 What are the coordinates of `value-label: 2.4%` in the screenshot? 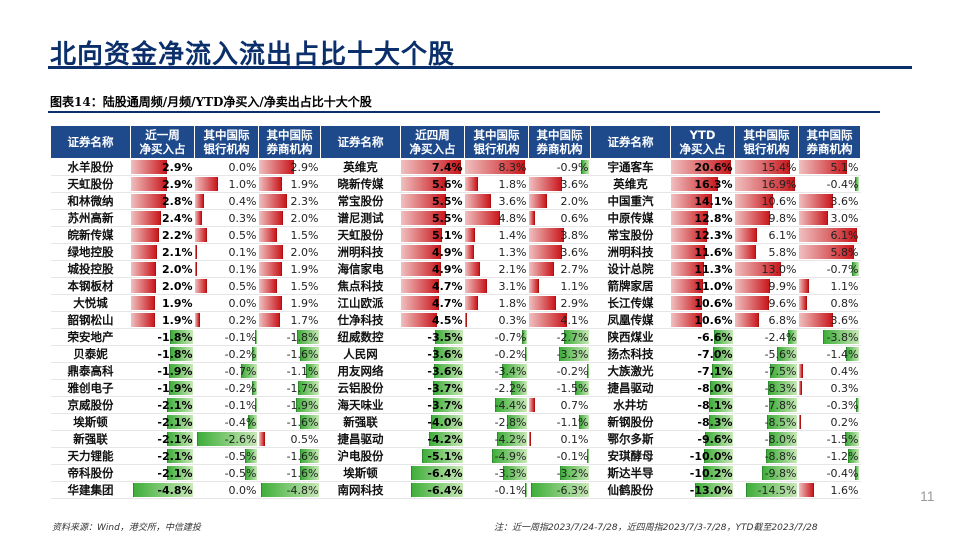 It's located at (177, 218).